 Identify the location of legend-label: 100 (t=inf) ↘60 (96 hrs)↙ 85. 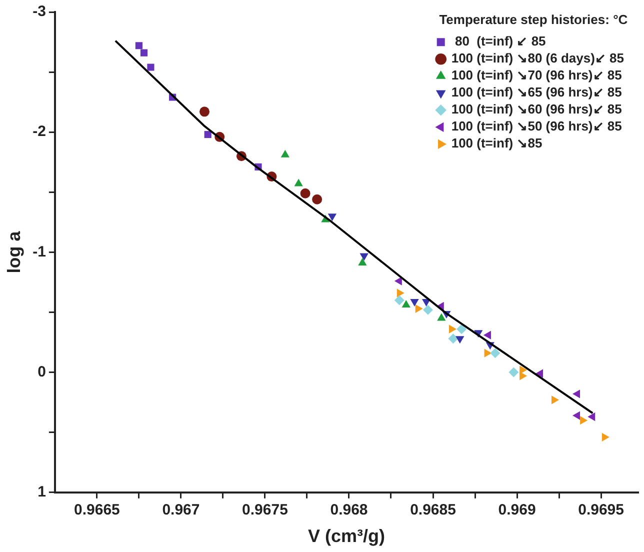
(536, 109).